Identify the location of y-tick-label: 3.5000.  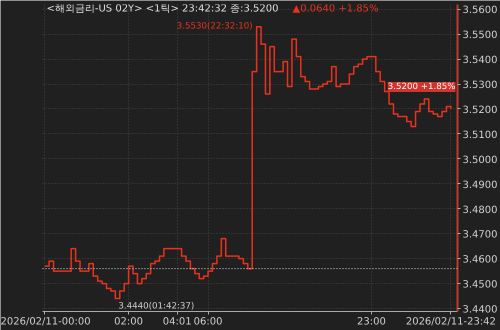
(480, 160).